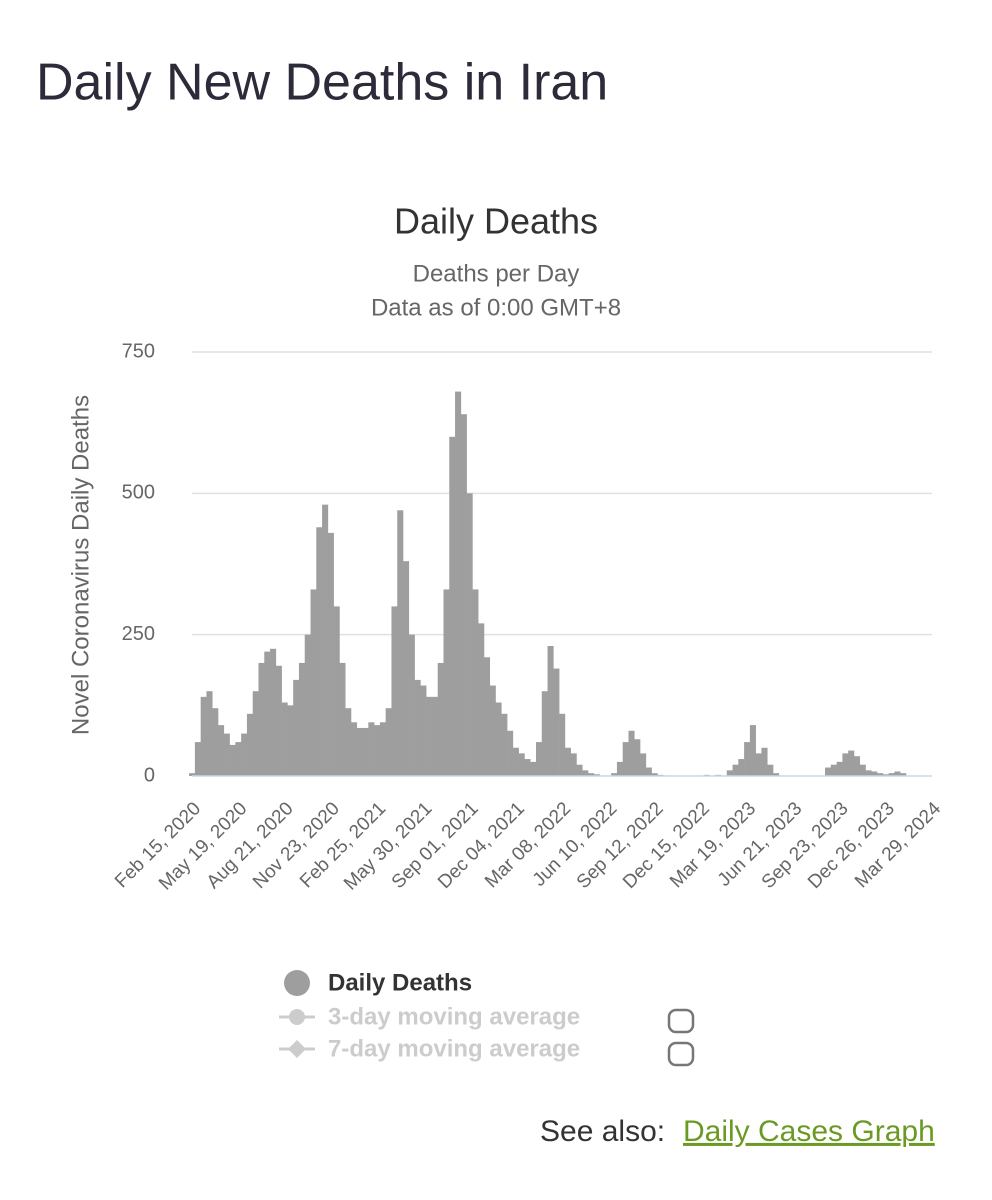 Image resolution: width=992 pixels, height=1200 pixels. What do you see at coordinates (138, 351) in the screenshot?
I see `y-tick-label: 750` at bounding box center [138, 351].